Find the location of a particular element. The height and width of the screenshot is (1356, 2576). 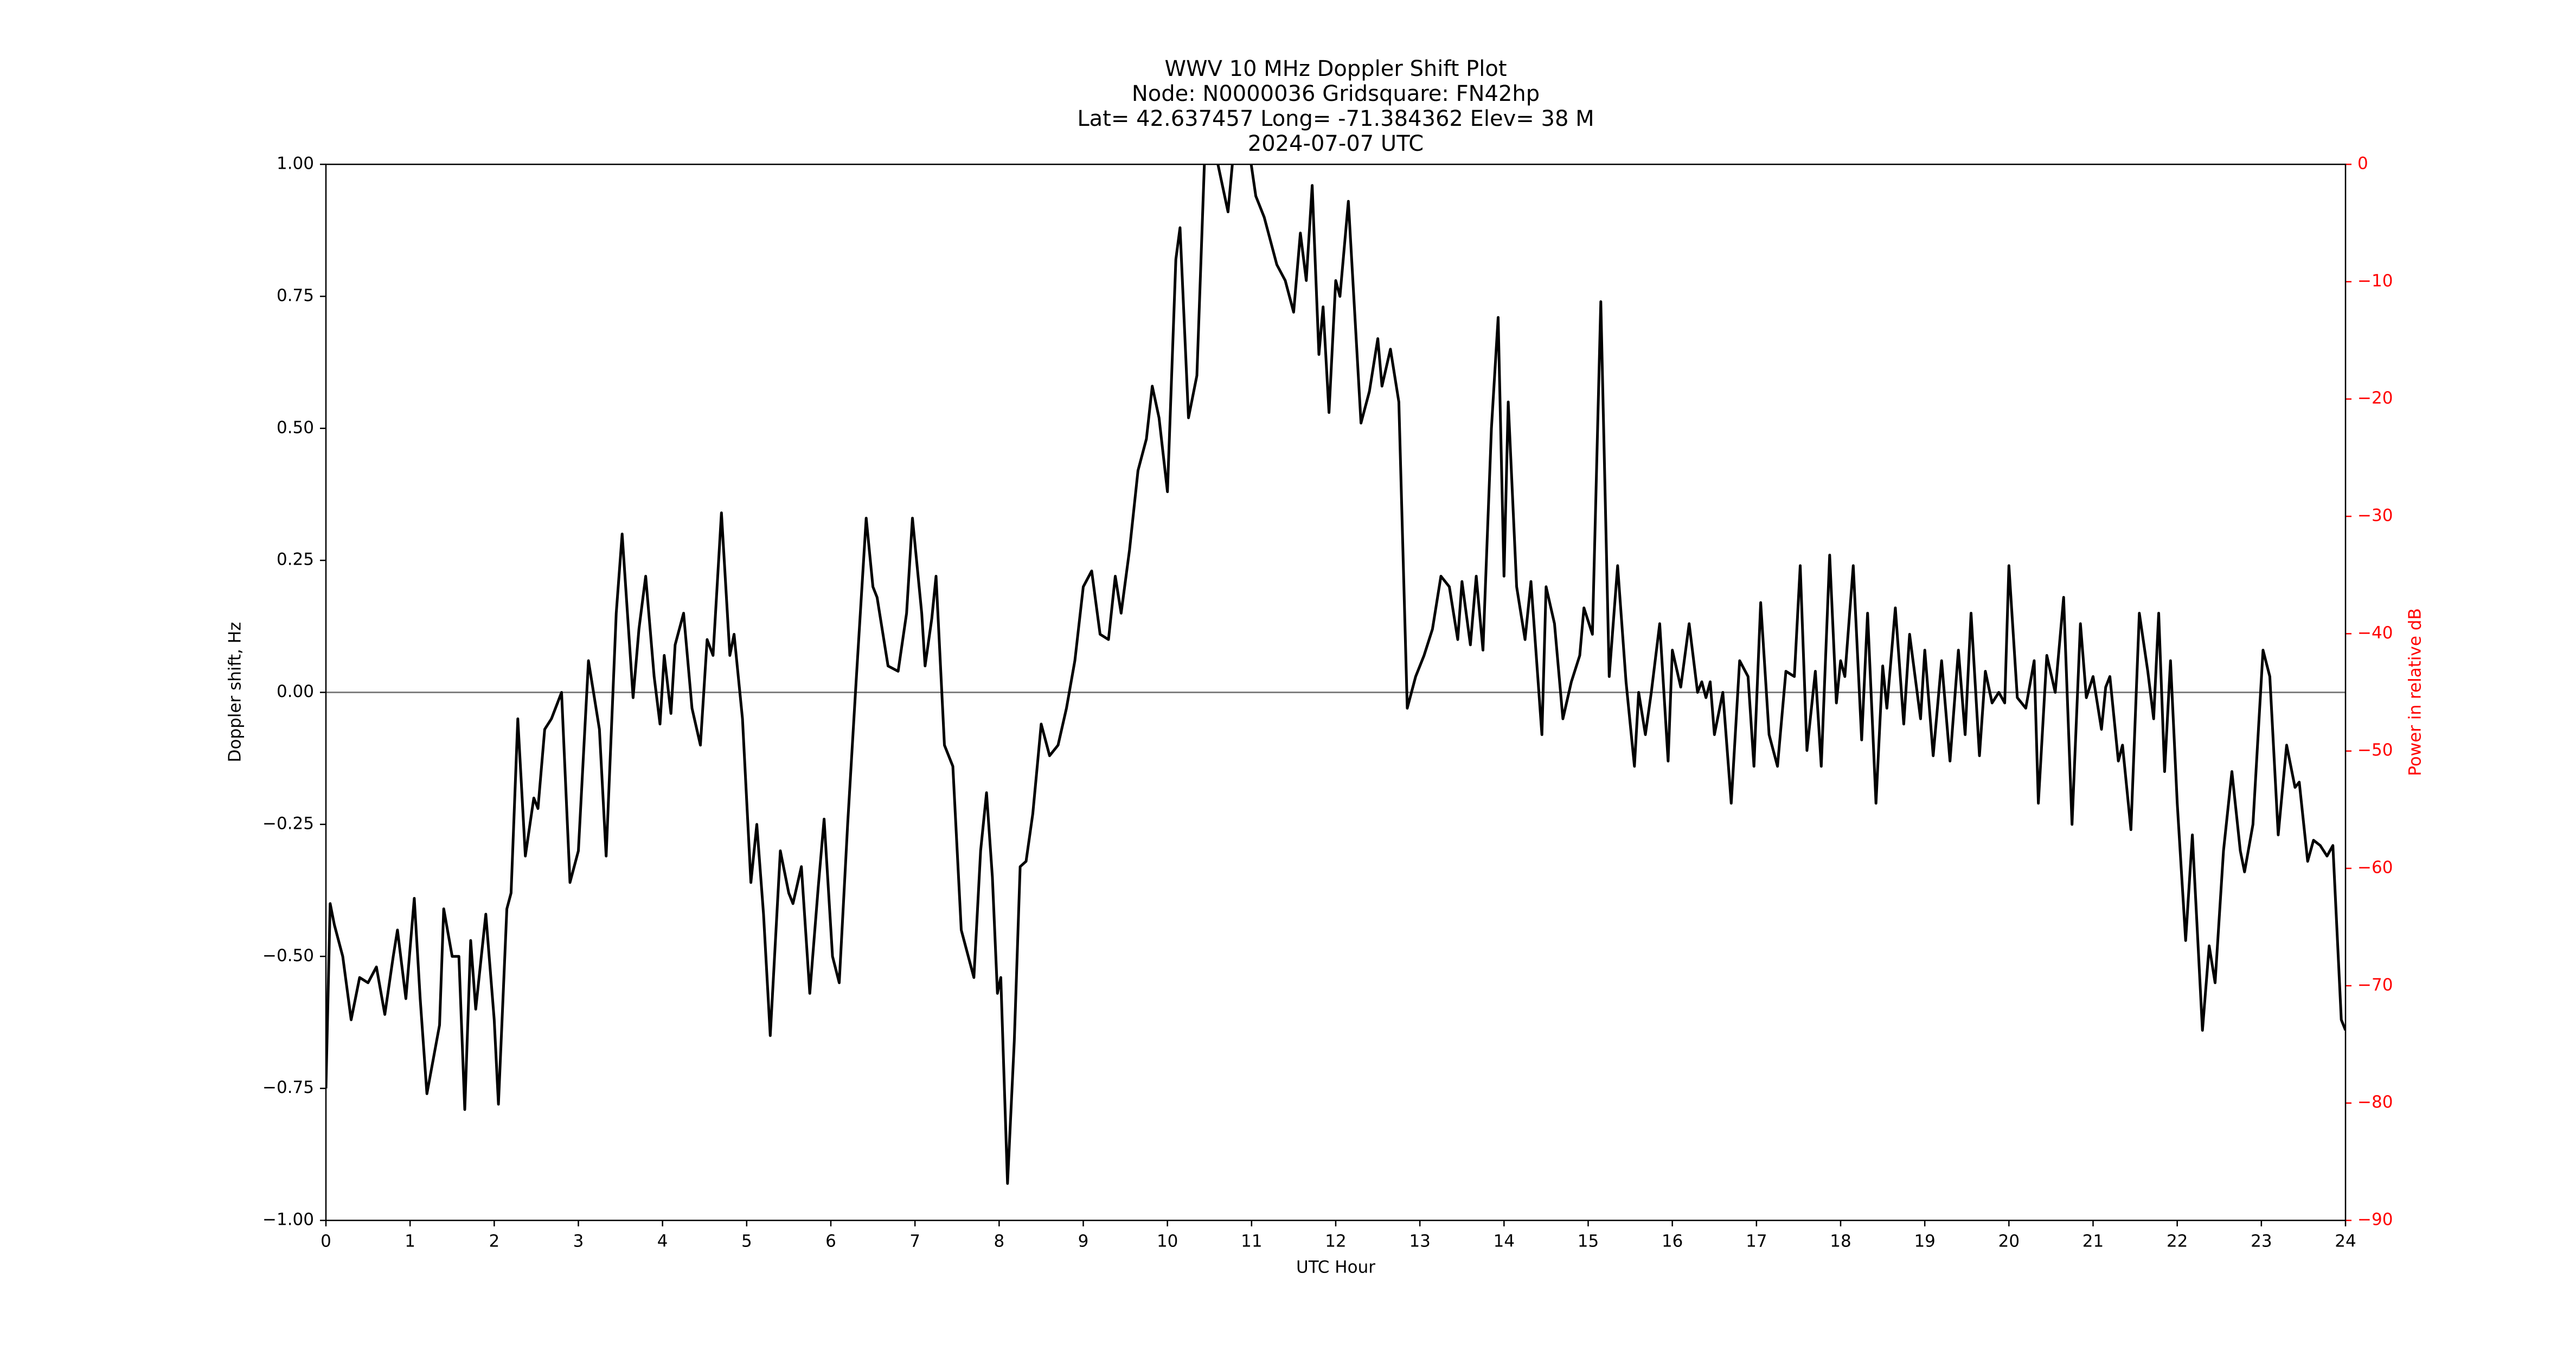

x-tick-label: 4 is located at coordinates (662, 1241).